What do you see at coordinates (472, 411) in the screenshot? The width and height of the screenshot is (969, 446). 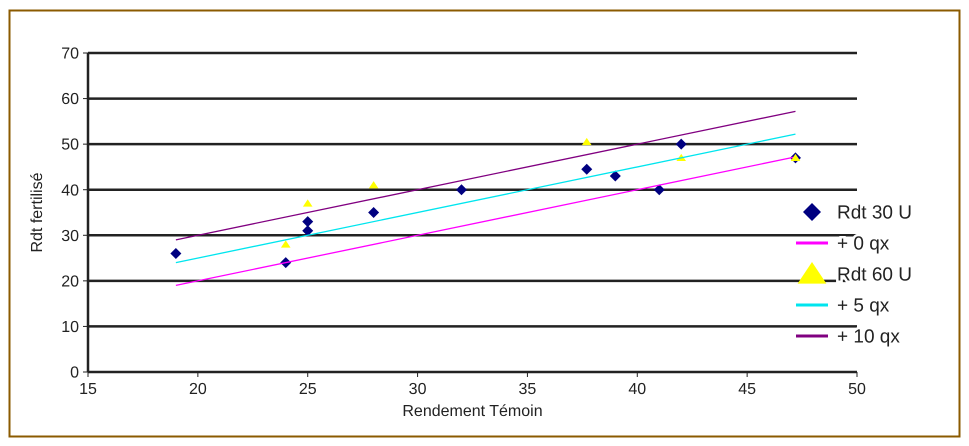 I see `x-axis-title: Rendement Témoin` at bounding box center [472, 411].